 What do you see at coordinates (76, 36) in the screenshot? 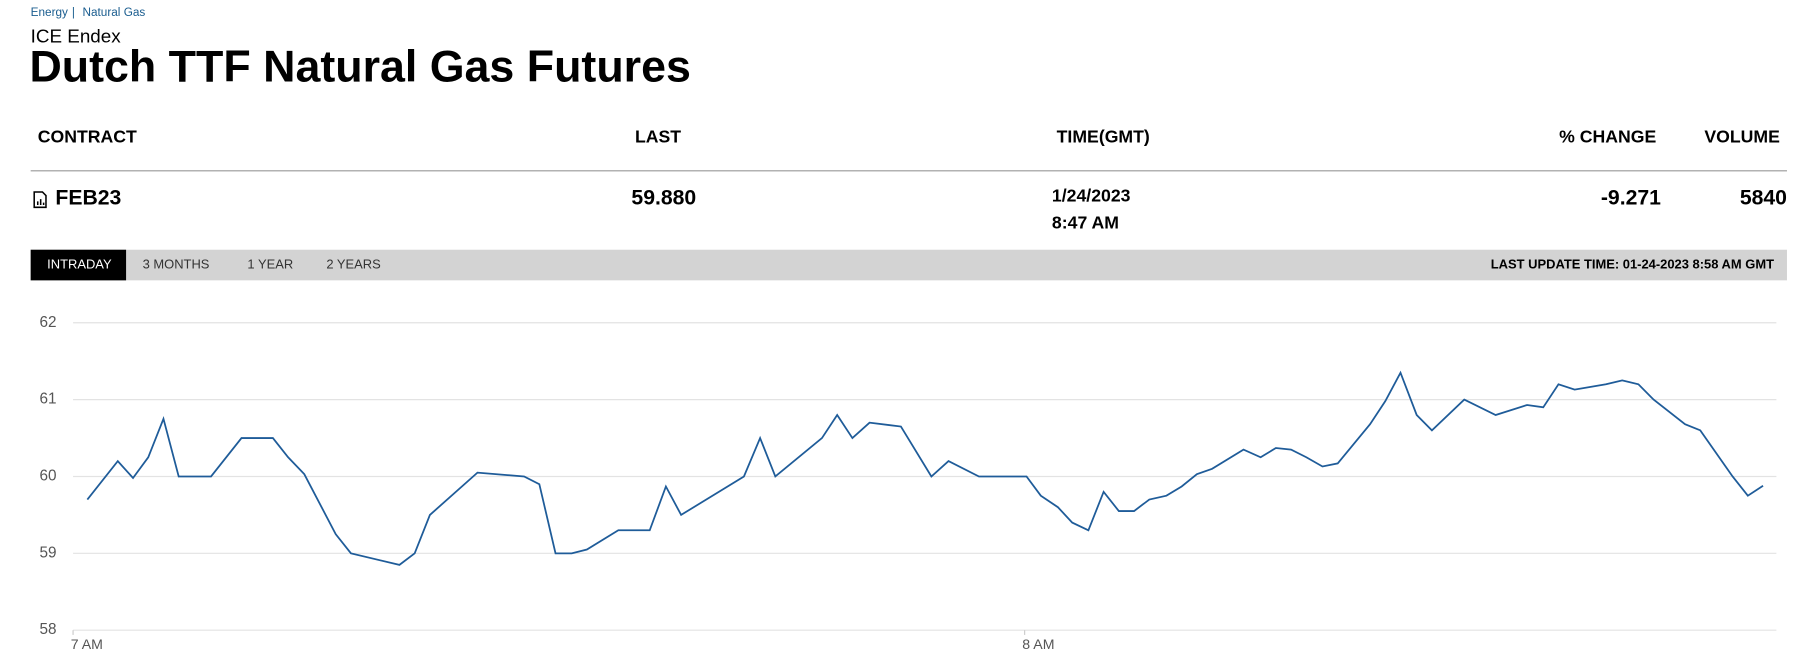
I see `exchange: ICE Endex` at bounding box center [76, 36].